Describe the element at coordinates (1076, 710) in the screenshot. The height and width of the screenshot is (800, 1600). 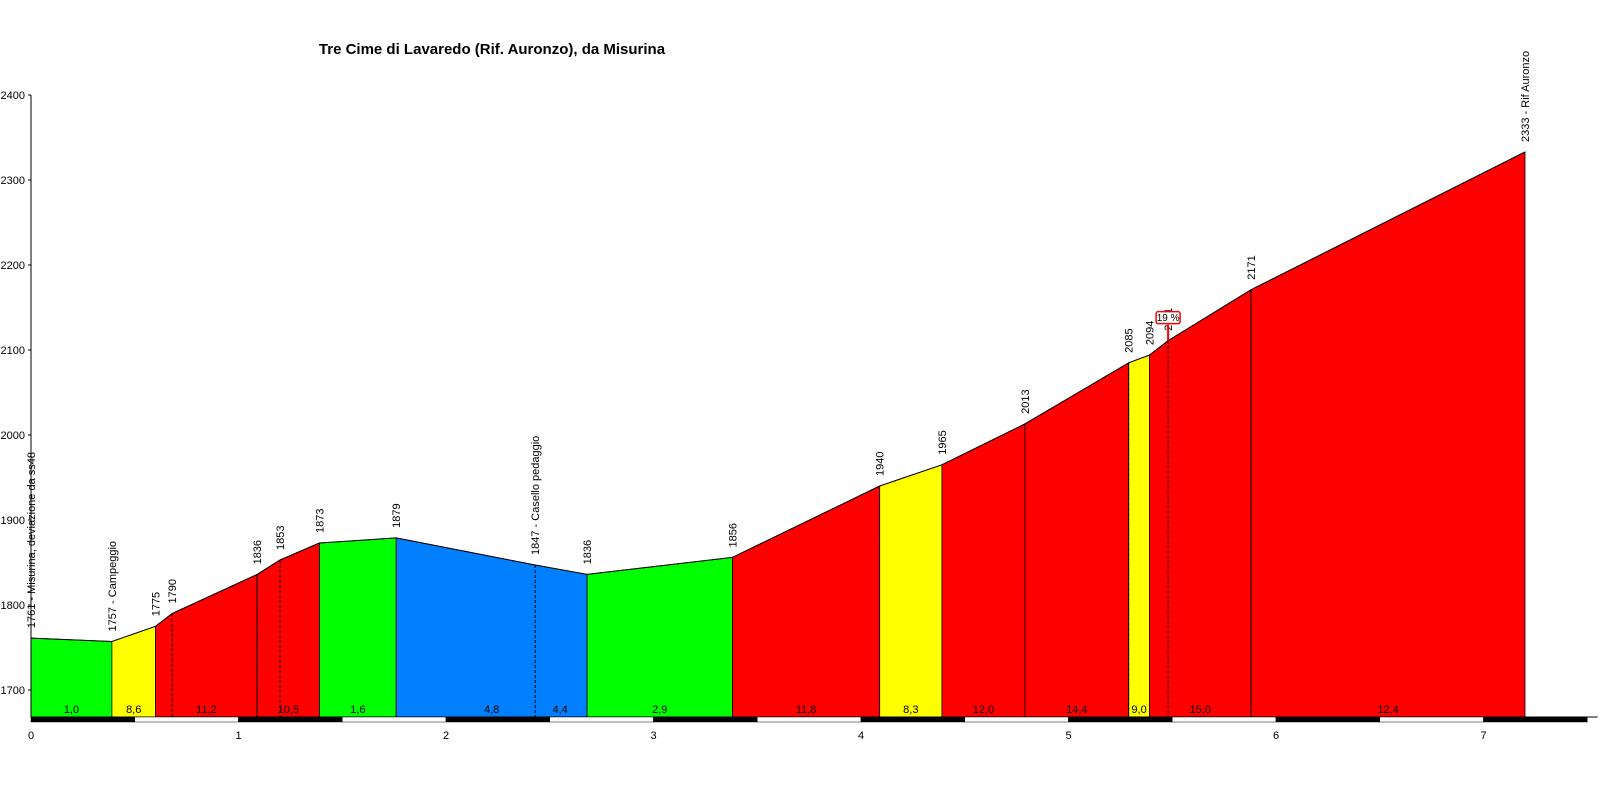
I see `gradient-label-11: 14,4` at that location.